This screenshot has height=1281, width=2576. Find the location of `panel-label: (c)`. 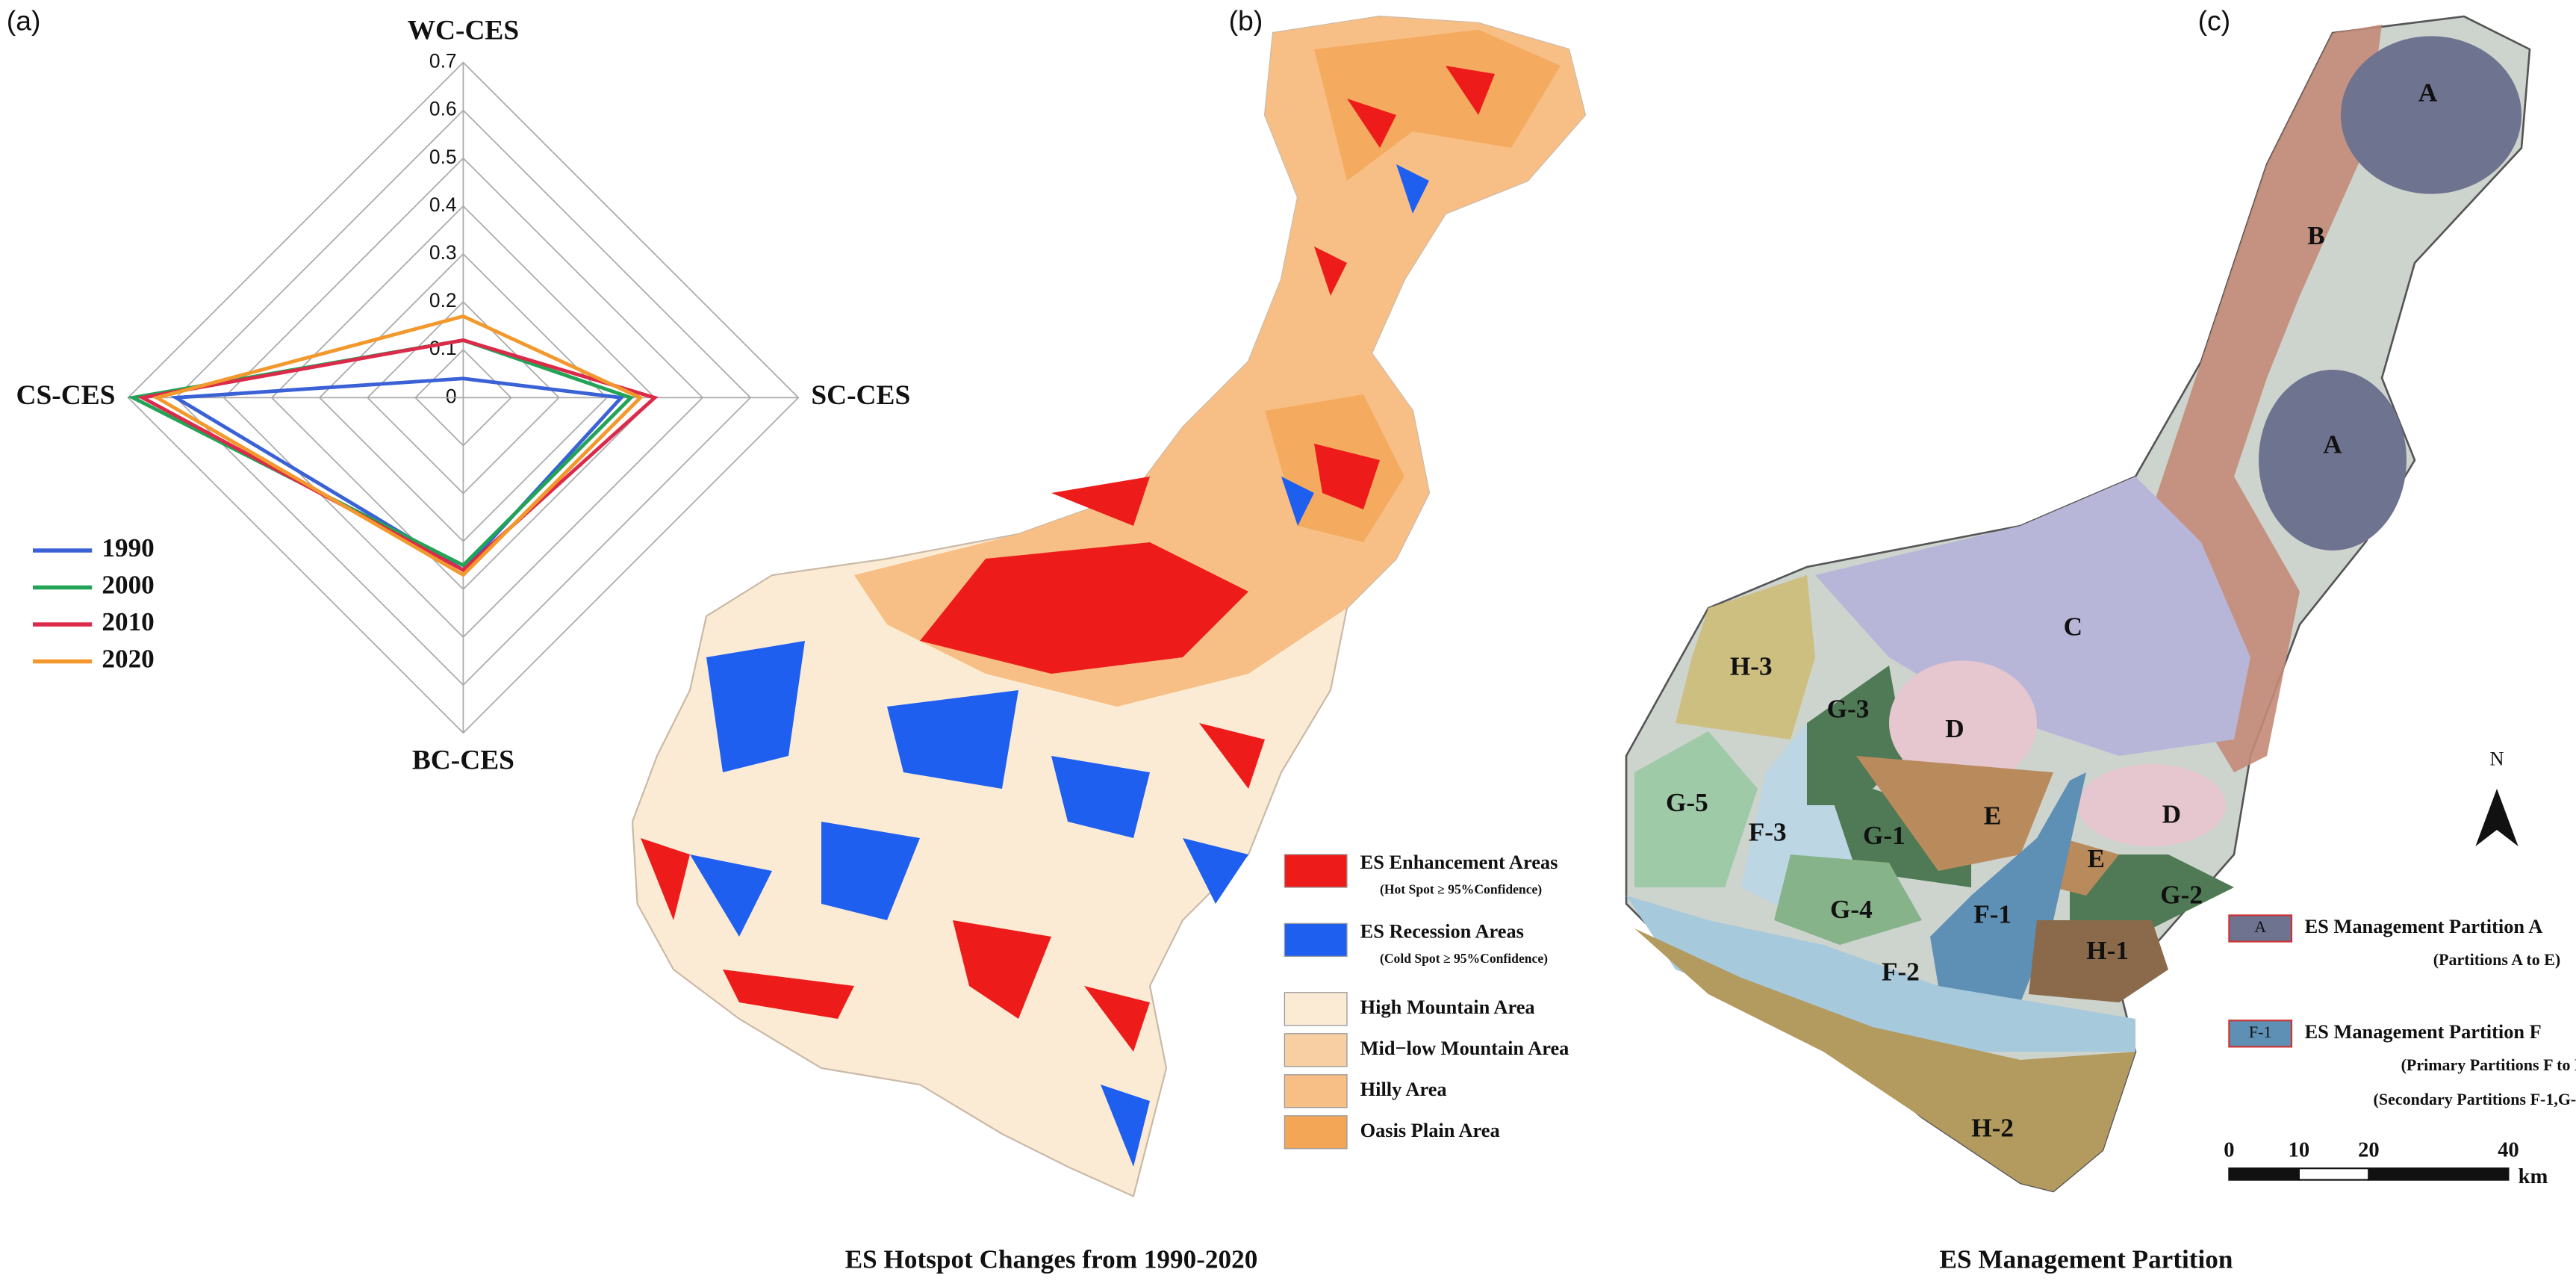

panel-label: (c) is located at coordinates (2214, 21).